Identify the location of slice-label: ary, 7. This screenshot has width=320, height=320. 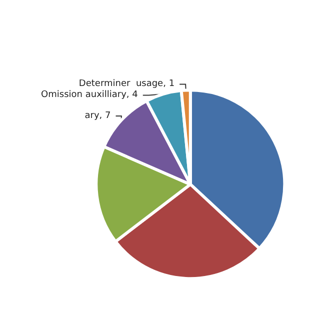
(97, 116).